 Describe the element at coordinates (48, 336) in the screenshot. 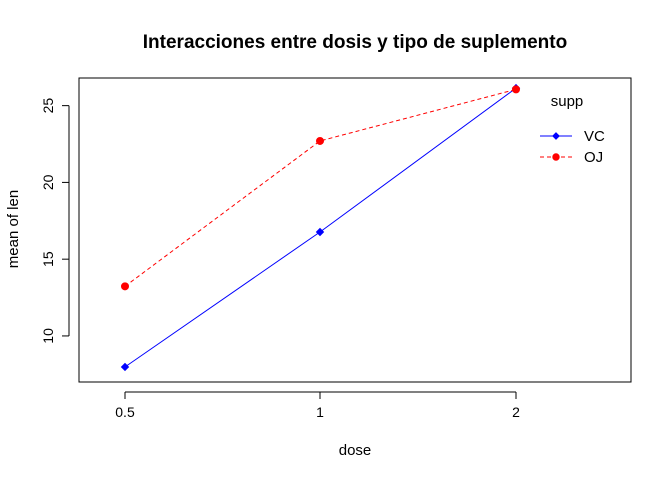

I see `y-tick-label: 10` at that location.